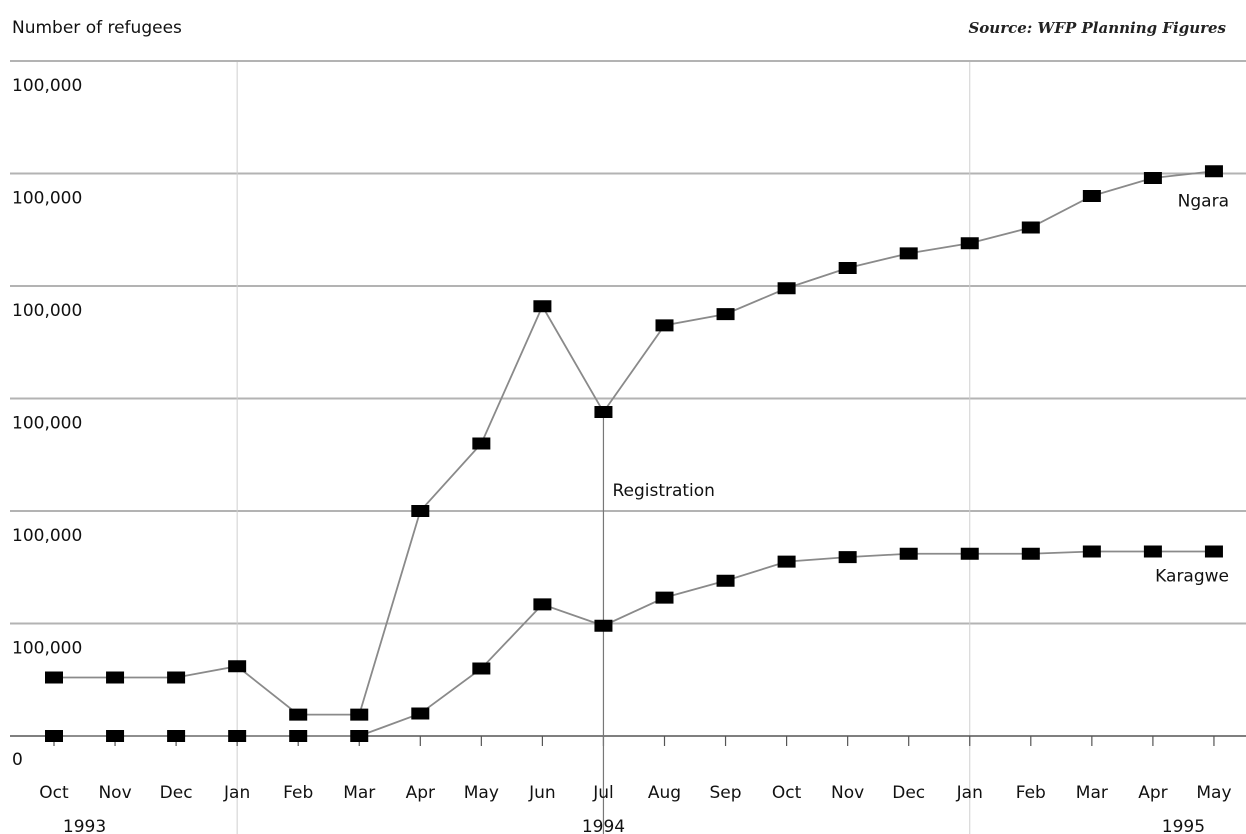 Image resolution: width=1246 pixels, height=834 pixels. I want to click on year-label: 1994, so click(603, 825).